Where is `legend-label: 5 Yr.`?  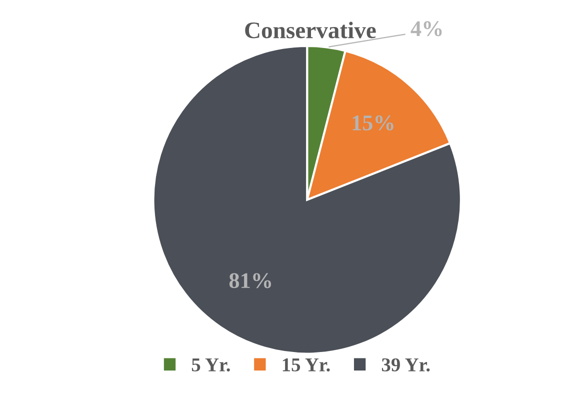
legend-label: 5 Yr. is located at coordinates (211, 365).